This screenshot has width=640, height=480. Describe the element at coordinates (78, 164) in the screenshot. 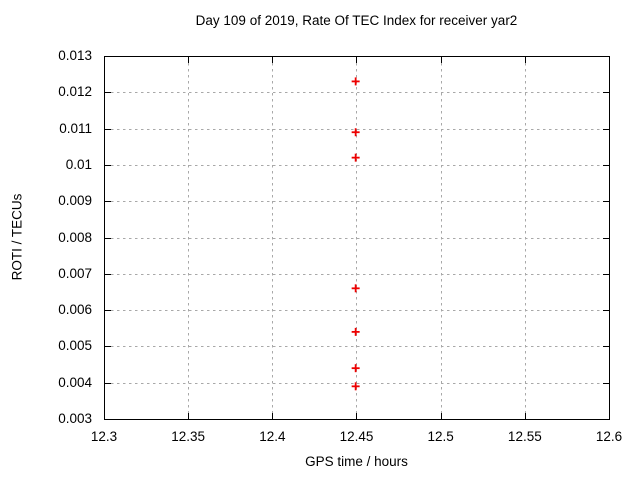

I see `y-tick-label: 0.01` at that location.